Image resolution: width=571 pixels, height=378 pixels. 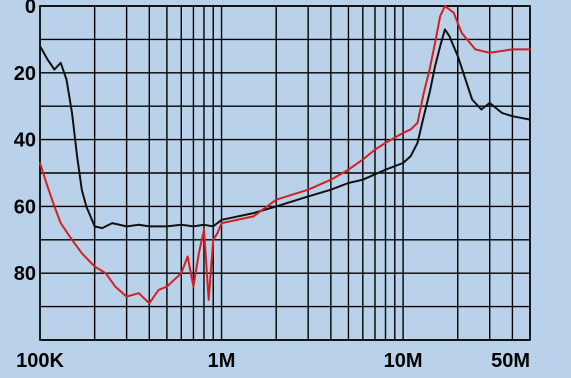 What do you see at coordinates (510, 361) in the screenshot?
I see `x-tick-label: 50M` at bounding box center [510, 361].